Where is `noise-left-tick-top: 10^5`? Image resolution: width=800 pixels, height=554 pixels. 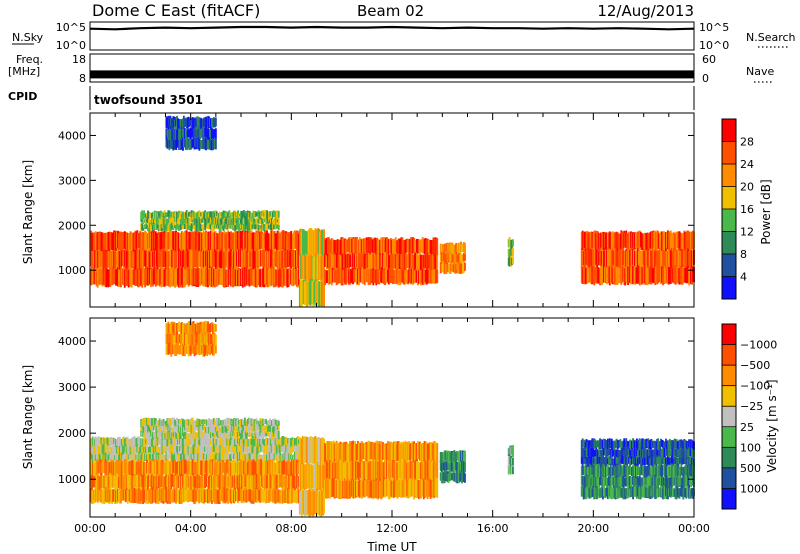
noise-left-tick-top: 10^5 is located at coordinates (71, 27).